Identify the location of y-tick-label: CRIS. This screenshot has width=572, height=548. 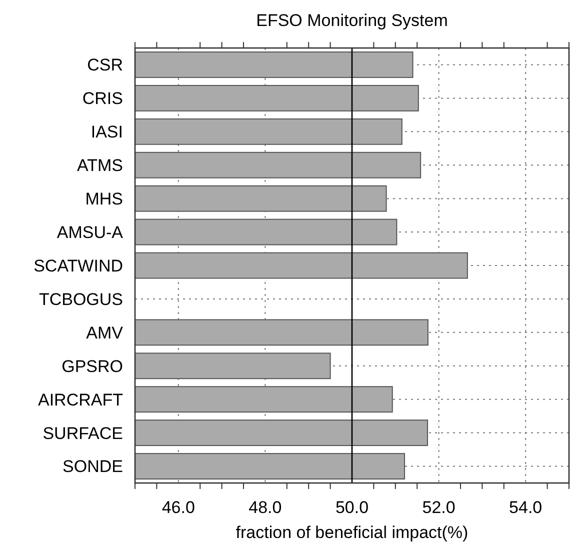
(102, 98).